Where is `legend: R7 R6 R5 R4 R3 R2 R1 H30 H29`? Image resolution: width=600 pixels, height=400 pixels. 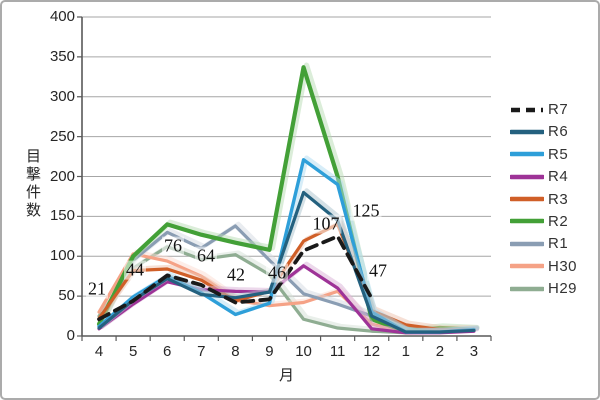
legend: R7 R6 R5 R4 R3 R2 R1 H30 H29 is located at coordinates (544, 199).